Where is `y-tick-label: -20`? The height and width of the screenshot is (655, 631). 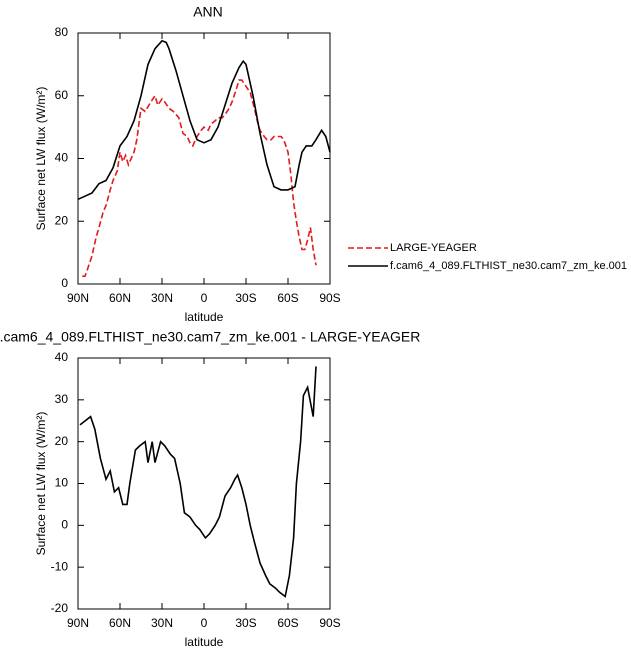
y-tick-label: -20 is located at coordinates (60, 608).